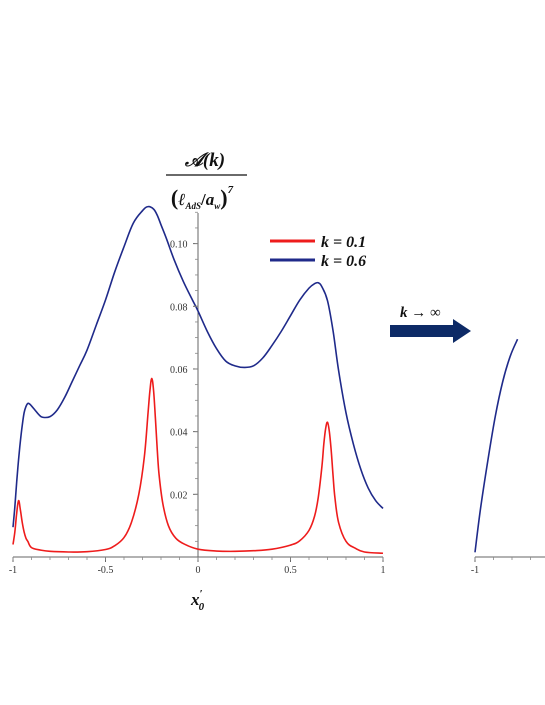  What do you see at coordinates (290, 570) in the screenshot?
I see `x-tick-label: 0.5` at bounding box center [290, 570].